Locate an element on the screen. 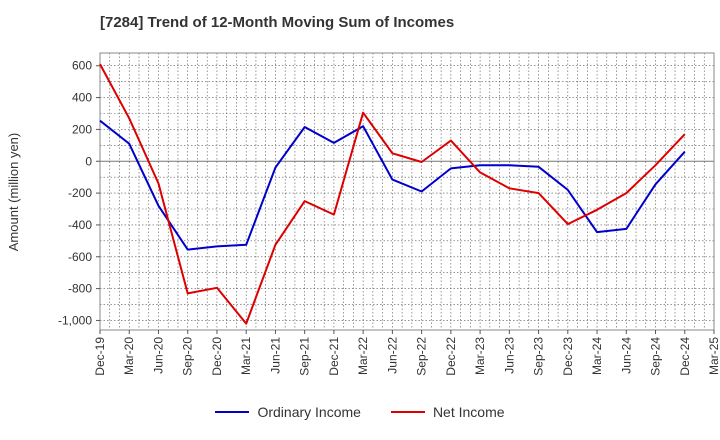 Image resolution: width=720 pixels, height=440 pixels. y-tick-label: 600 is located at coordinates (82, 66).